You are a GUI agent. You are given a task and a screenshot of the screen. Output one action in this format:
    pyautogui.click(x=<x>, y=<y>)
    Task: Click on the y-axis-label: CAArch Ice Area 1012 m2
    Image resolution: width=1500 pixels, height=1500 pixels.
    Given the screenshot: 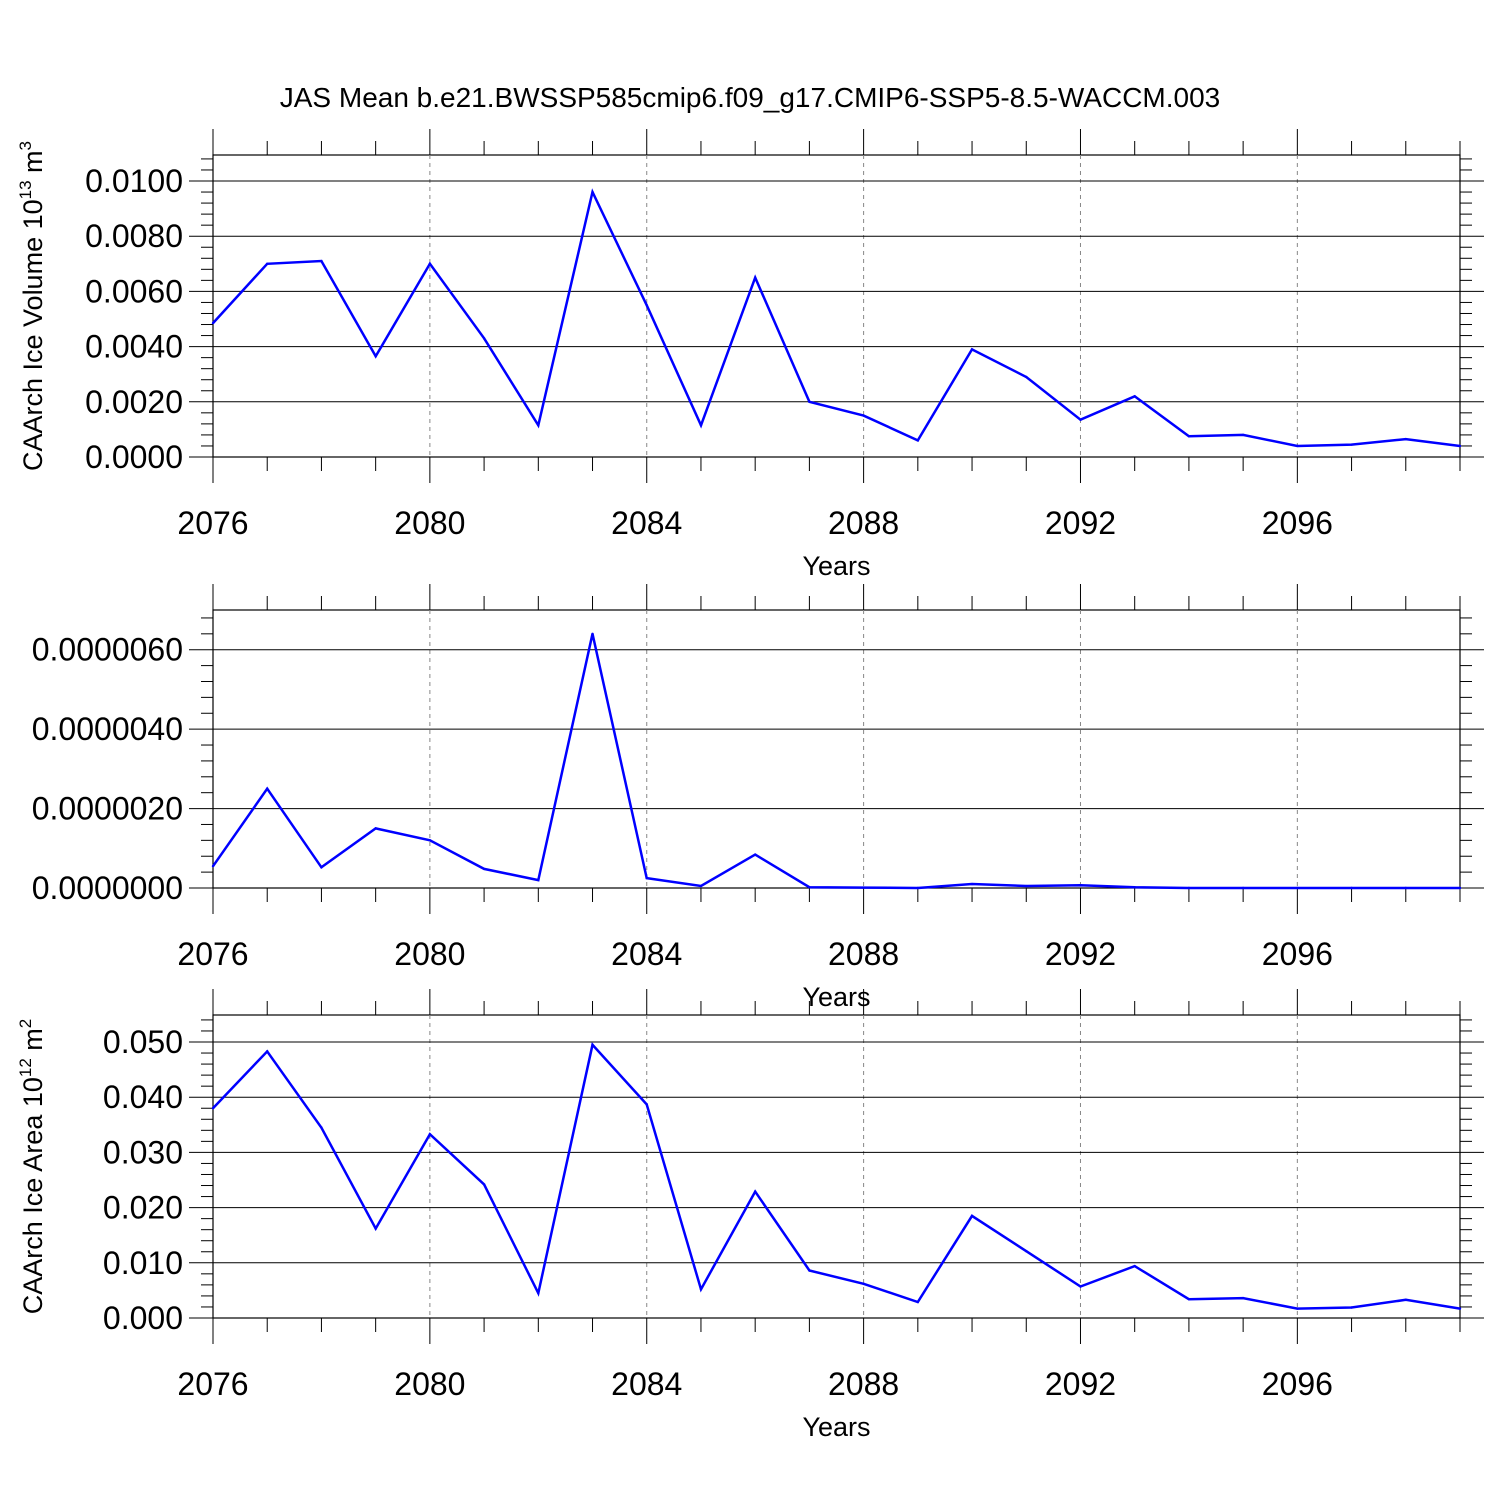 What is the action you would take?
    pyautogui.click(x=32, y=1167)
    